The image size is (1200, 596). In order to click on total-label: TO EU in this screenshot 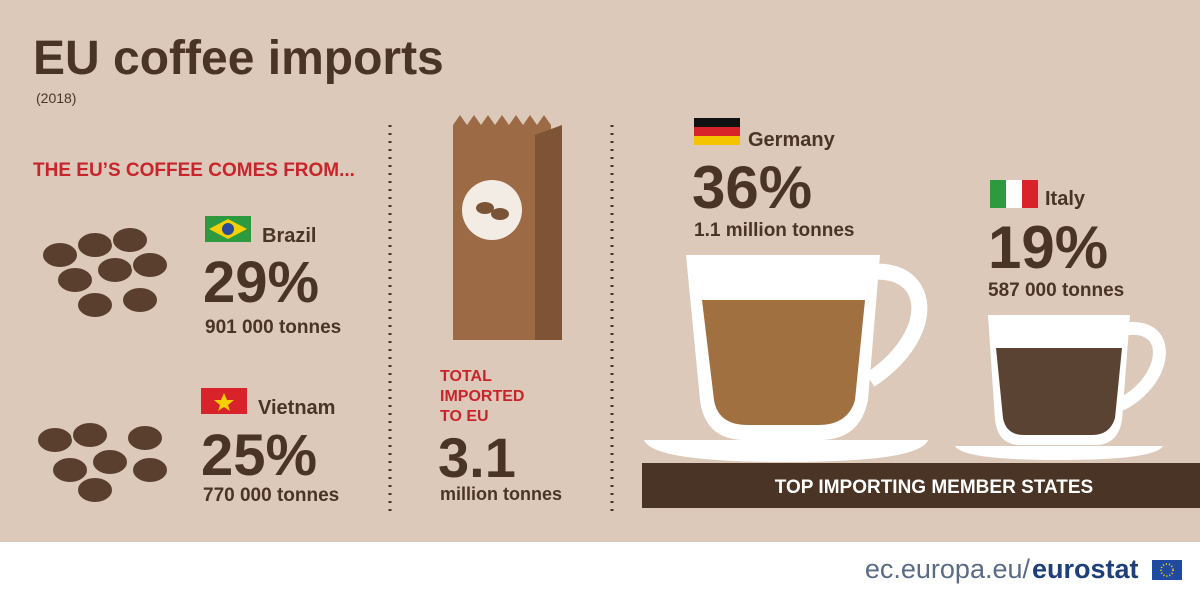, I will do `click(464, 416)`.